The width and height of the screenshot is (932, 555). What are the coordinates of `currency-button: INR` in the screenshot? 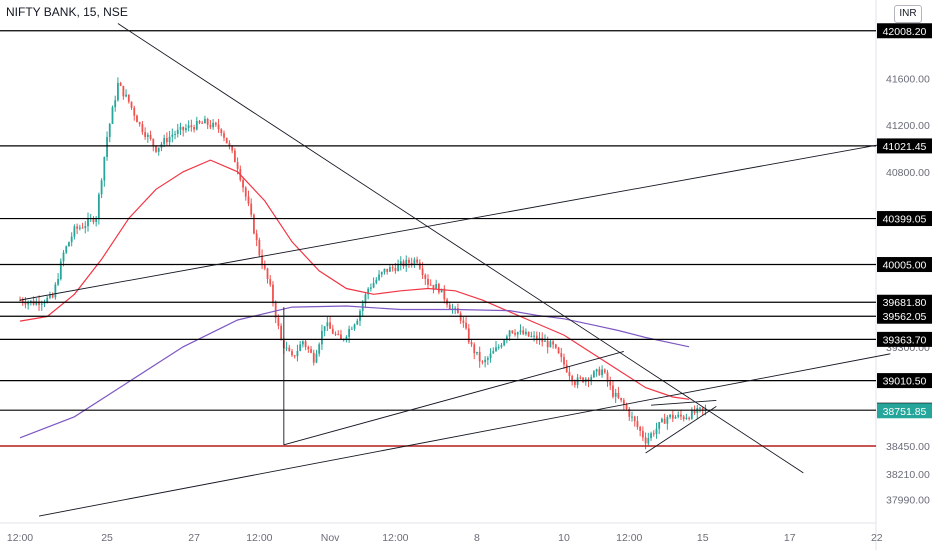 It's located at (908, 14).